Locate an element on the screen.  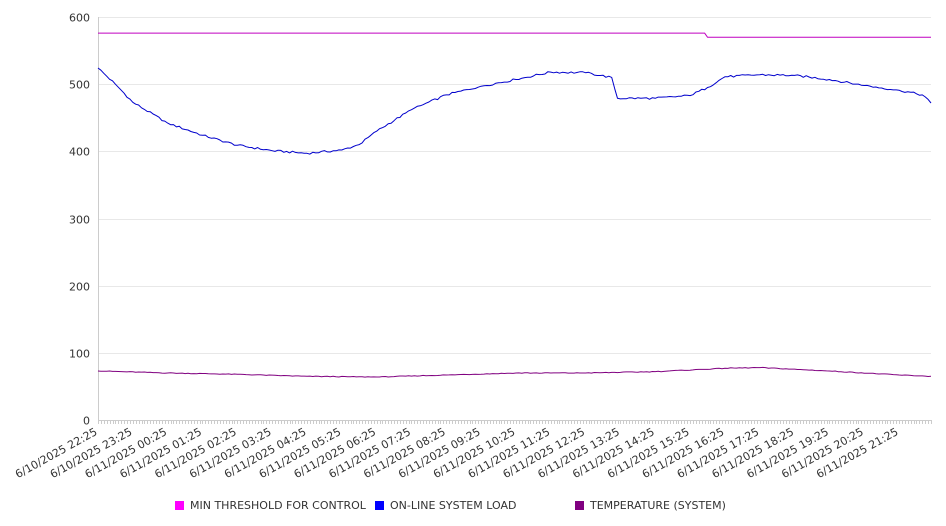
legend-label: TEMPERATURE (SYSTEM) is located at coordinates (658, 505).